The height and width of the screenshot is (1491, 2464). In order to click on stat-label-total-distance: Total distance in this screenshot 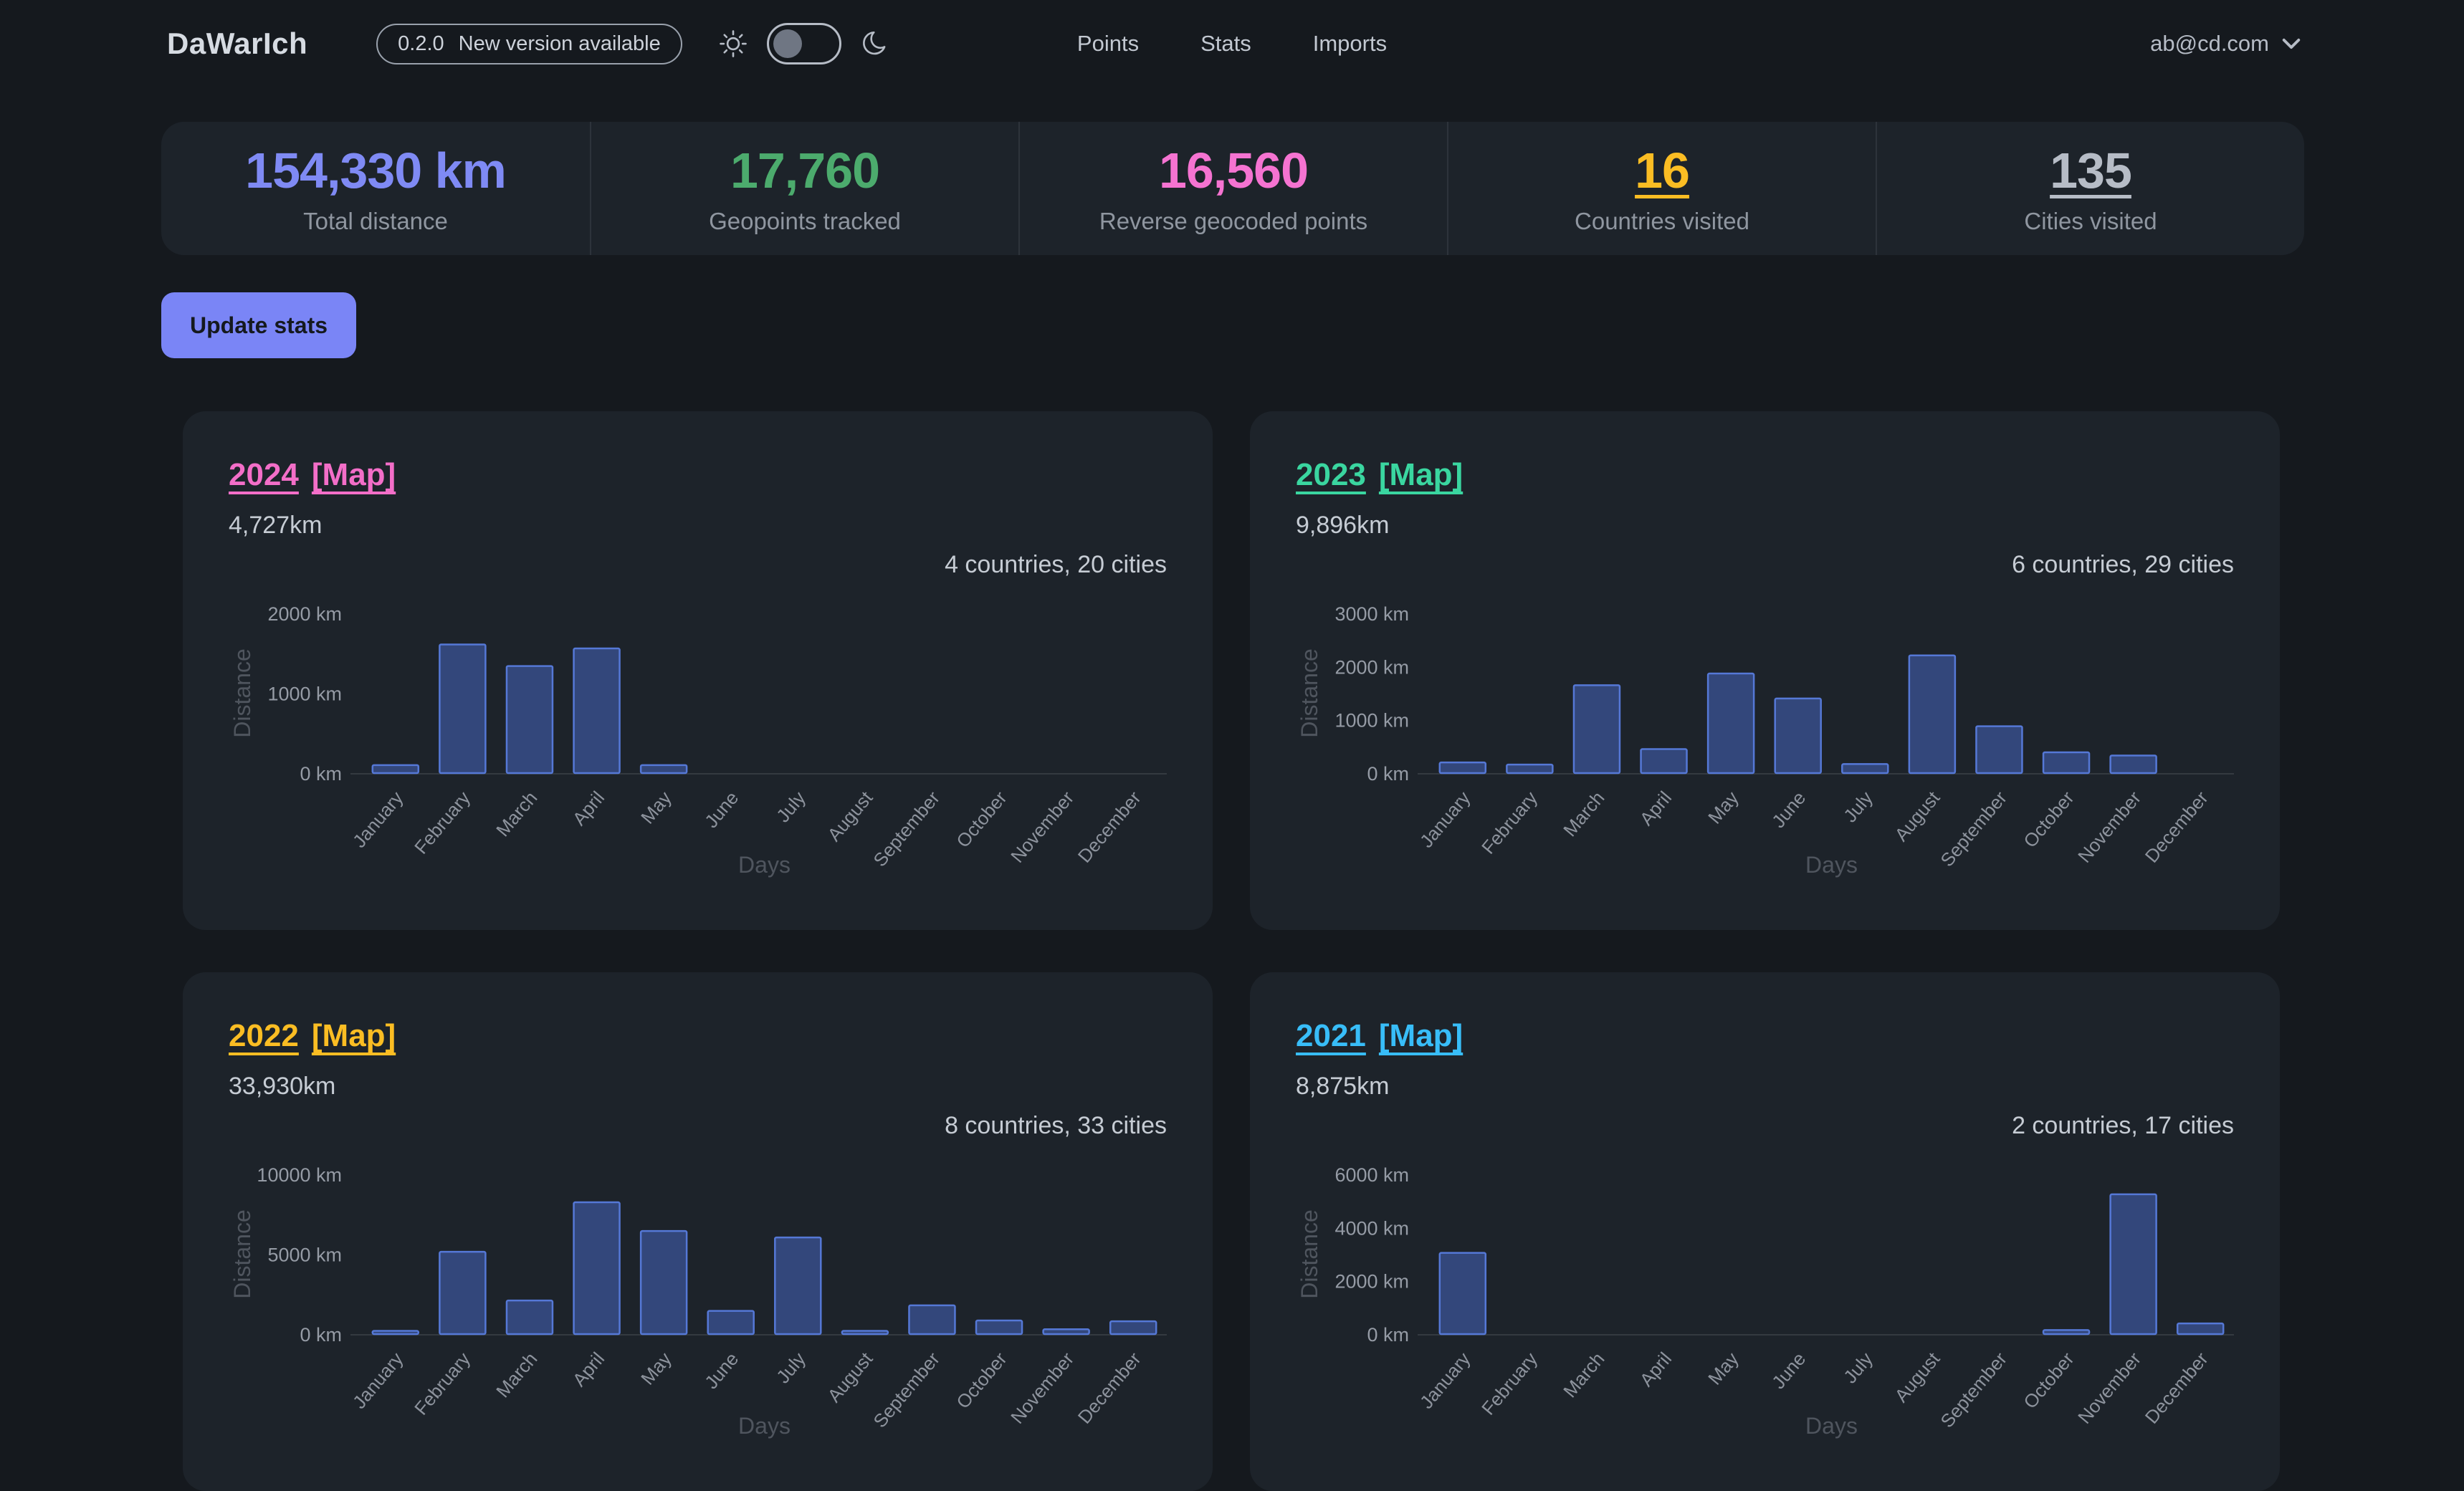, I will do `click(376, 221)`.